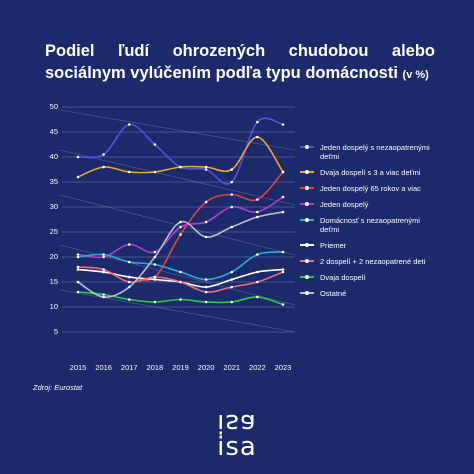  Describe the element at coordinates (343, 277) in the screenshot. I see `legend-label: Dvaja dospelí` at that location.